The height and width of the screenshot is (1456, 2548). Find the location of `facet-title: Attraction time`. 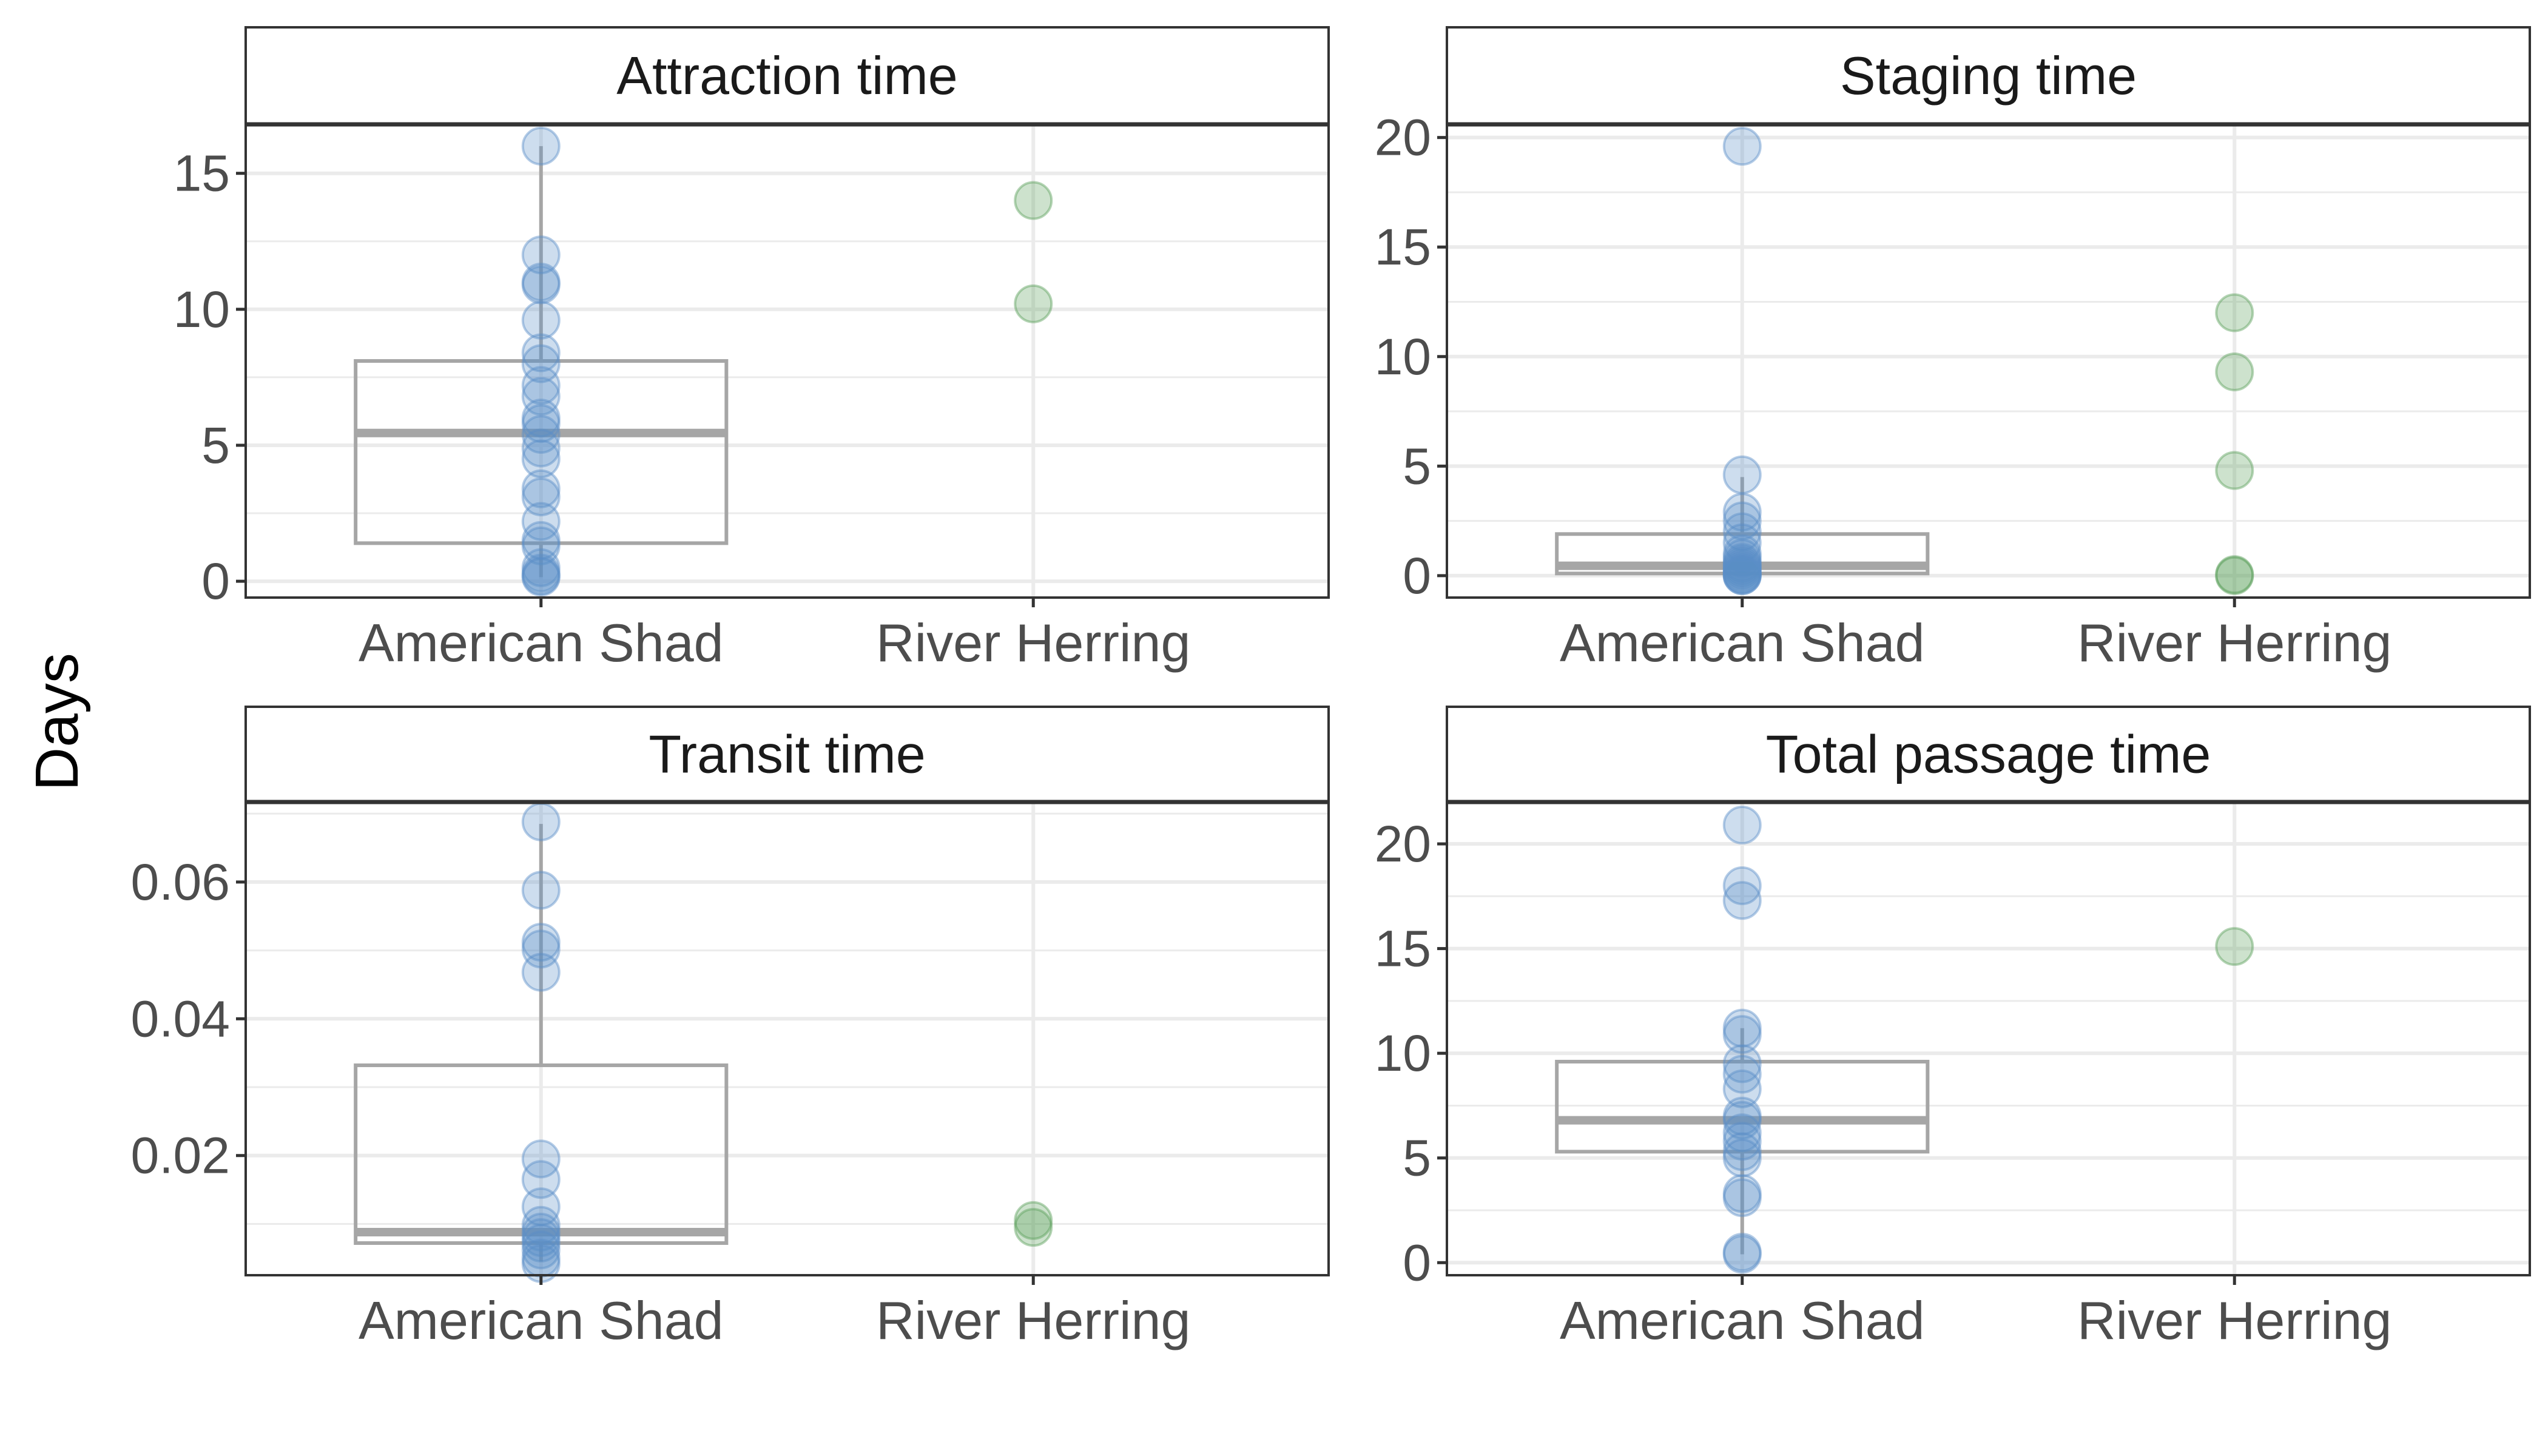

facet-title: Attraction time is located at coordinates (786, 76).